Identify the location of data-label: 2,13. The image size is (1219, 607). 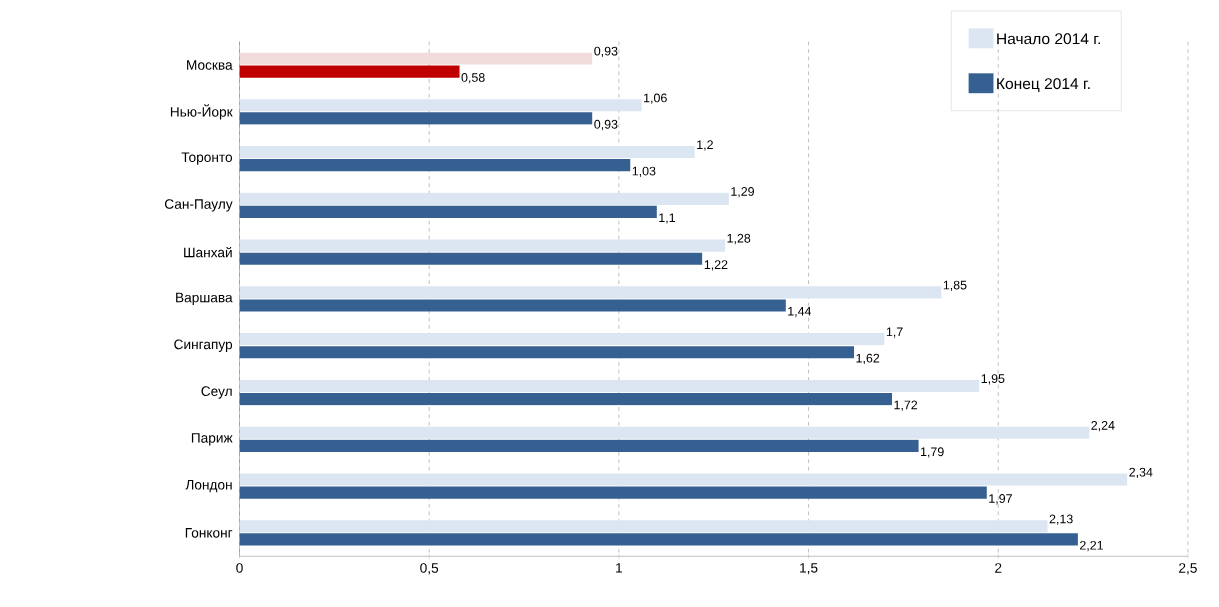
(1061, 520).